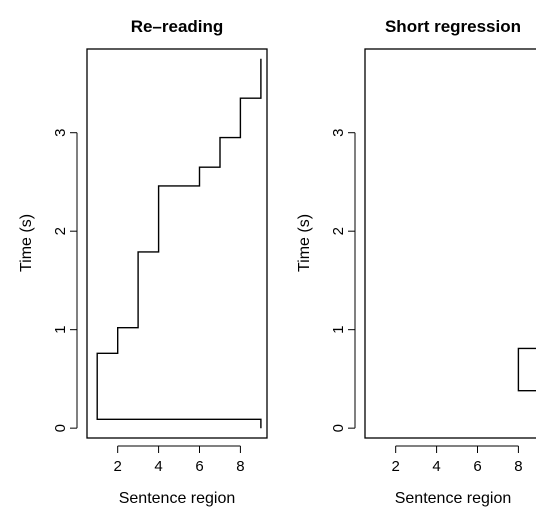  I want to click on panel-1-title: Re–reading, so click(177, 26).